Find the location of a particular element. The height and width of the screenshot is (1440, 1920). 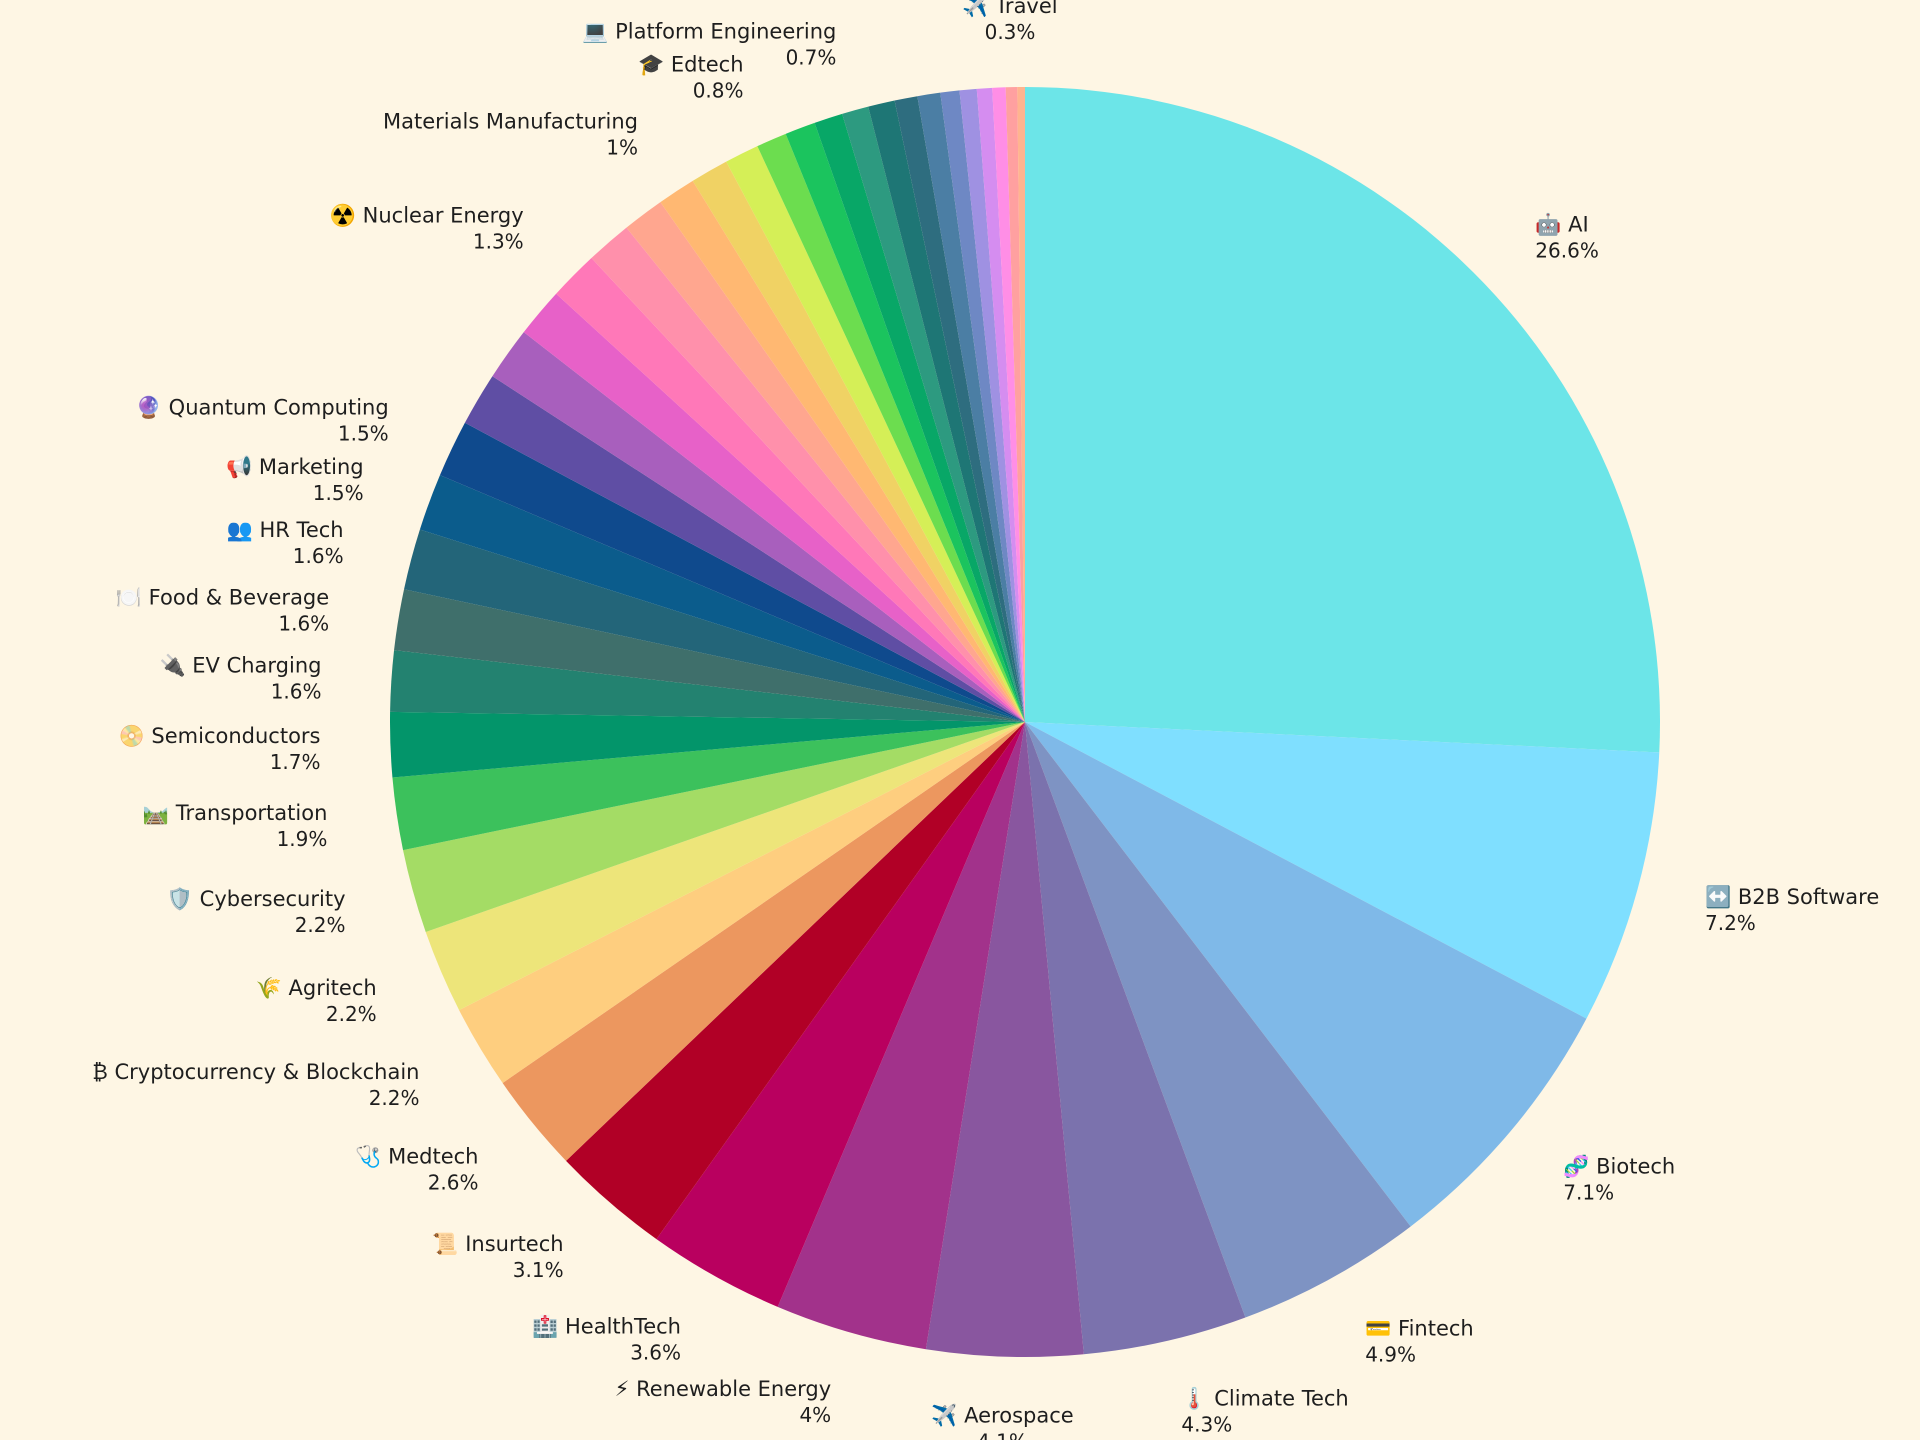

svg-text: 🏥 HealthTech is located at coordinates (606, 1325).